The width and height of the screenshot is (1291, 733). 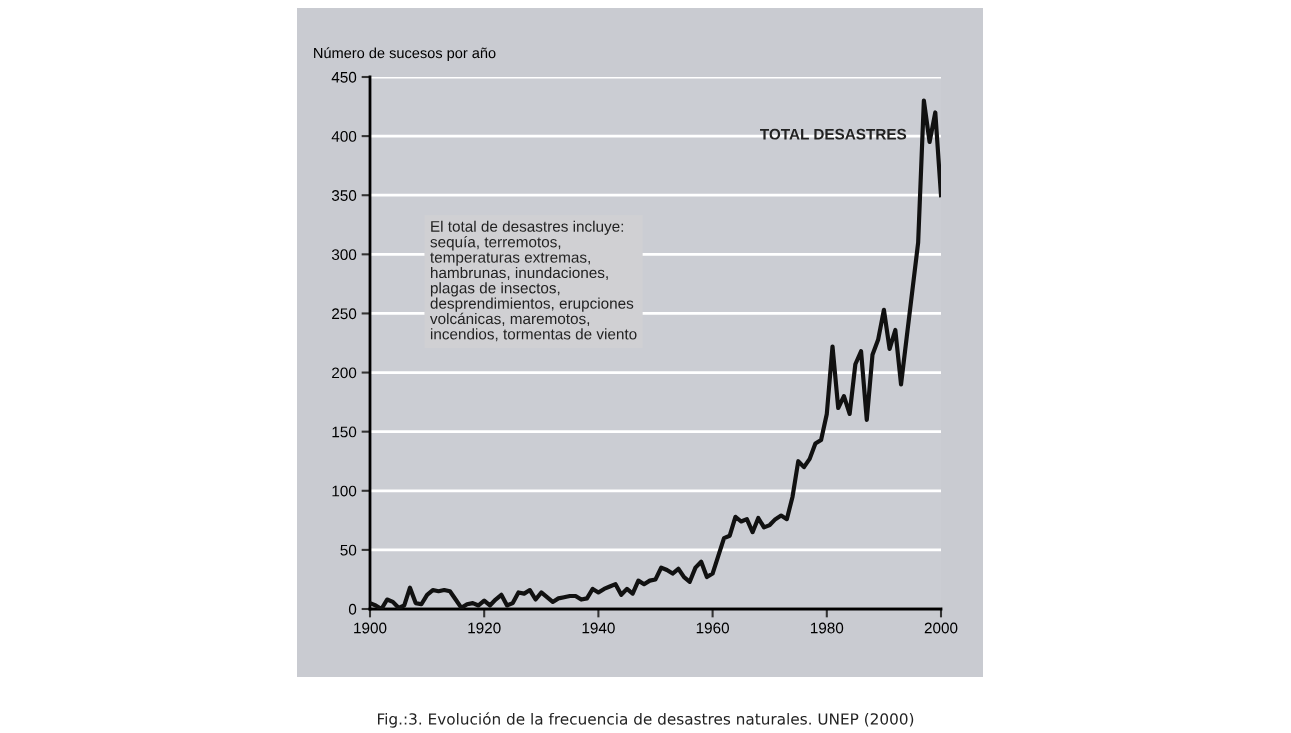 I want to click on text: Fig.:3. Evolución de la frecuencia de desastres naturales. UNEP (2000), so click(x=646, y=720).